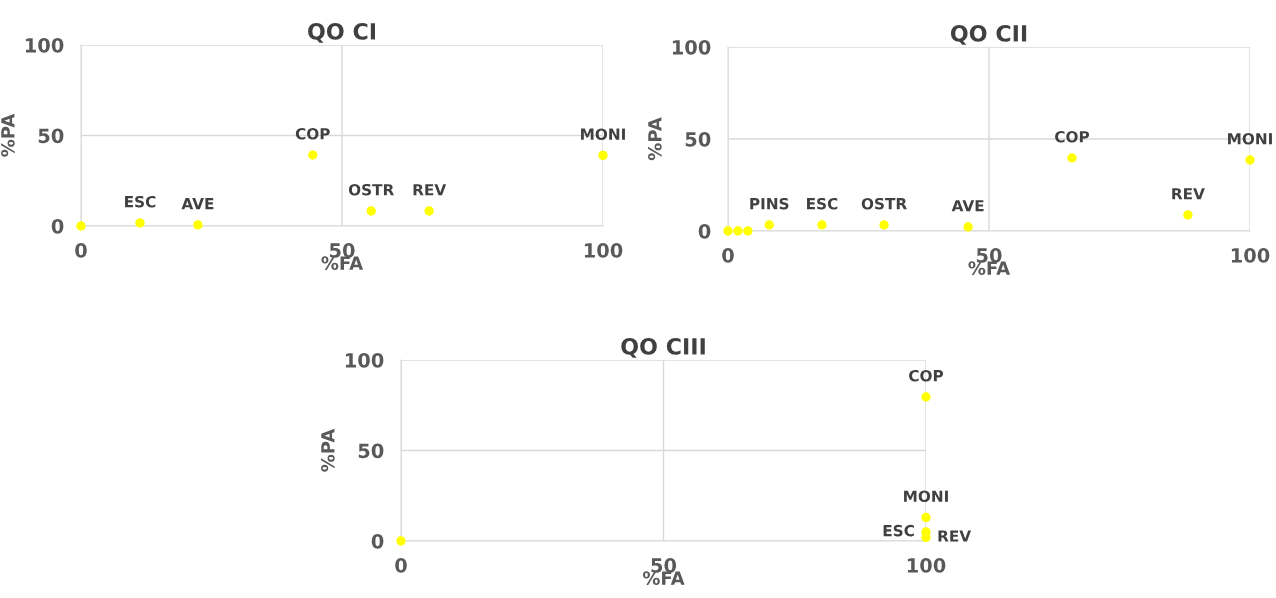 The image size is (1276, 598). What do you see at coordinates (341, 32) in the screenshot?
I see `chart-title: QO CI` at bounding box center [341, 32].